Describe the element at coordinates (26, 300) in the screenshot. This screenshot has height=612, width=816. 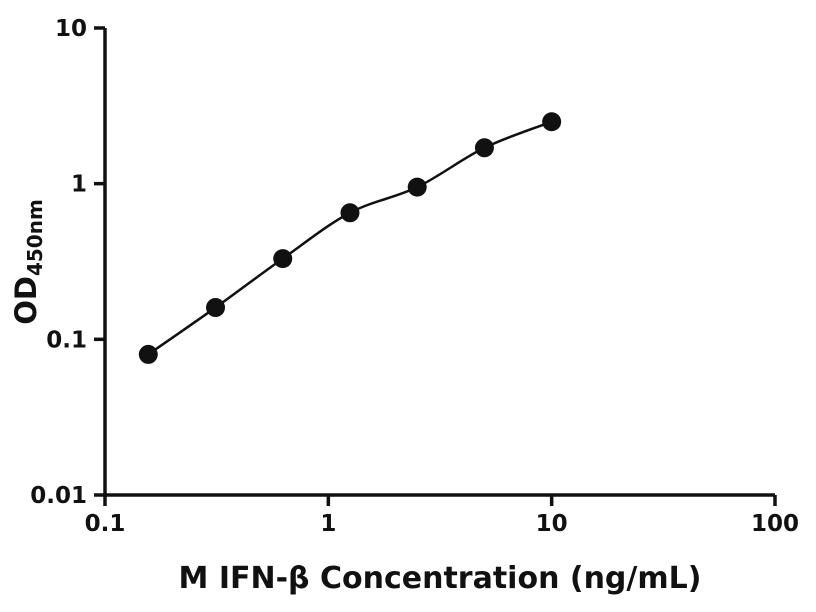
I see `y-axis-title-main: OD` at that location.